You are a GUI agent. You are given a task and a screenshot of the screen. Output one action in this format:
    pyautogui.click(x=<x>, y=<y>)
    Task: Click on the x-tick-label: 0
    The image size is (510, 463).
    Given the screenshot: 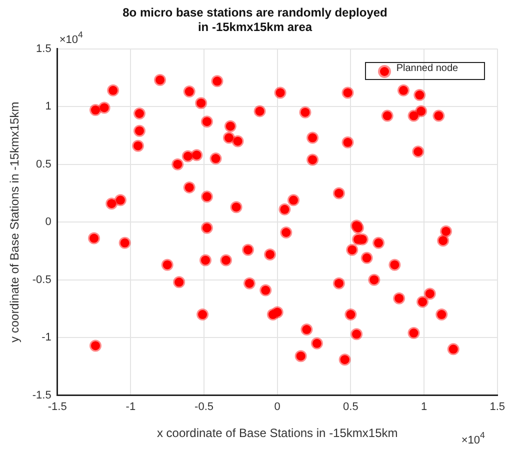 What is the action you would take?
    pyautogui.click(x=277, y=407)
    